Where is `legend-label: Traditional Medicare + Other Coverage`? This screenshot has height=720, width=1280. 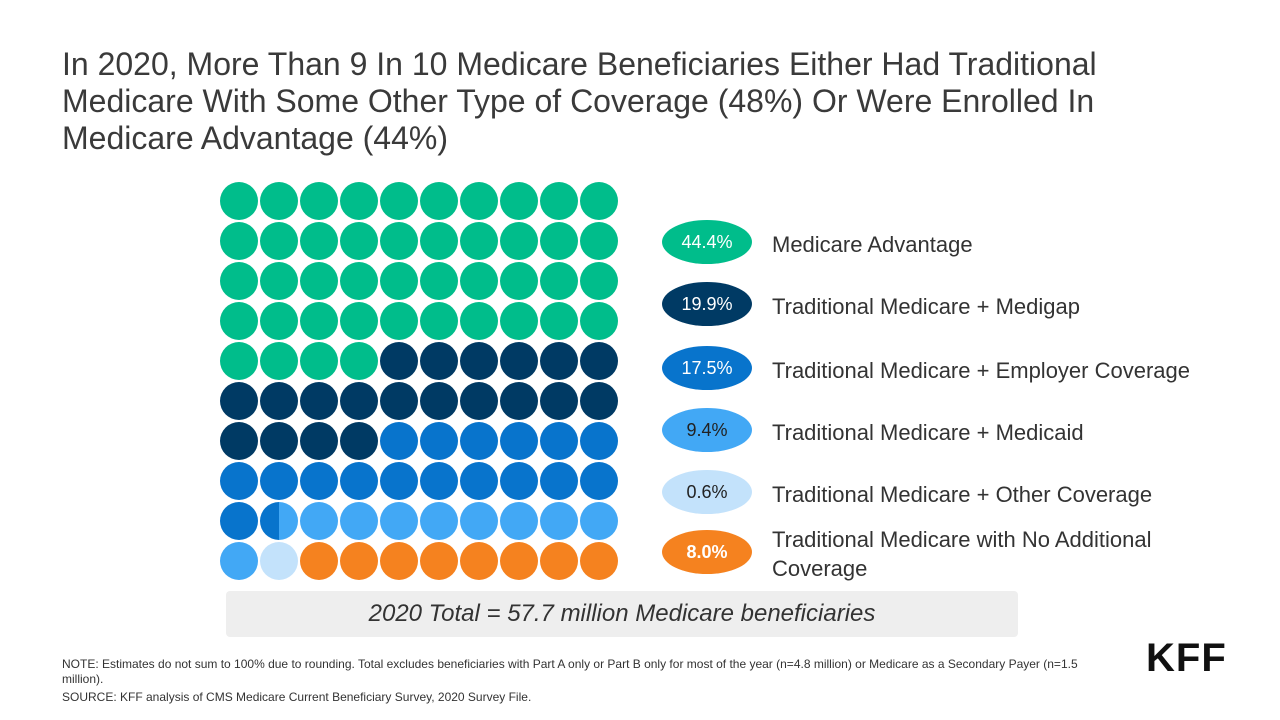 legend-label: Traditional Medicare + Other Coverage is located at coordinates (962, 494).